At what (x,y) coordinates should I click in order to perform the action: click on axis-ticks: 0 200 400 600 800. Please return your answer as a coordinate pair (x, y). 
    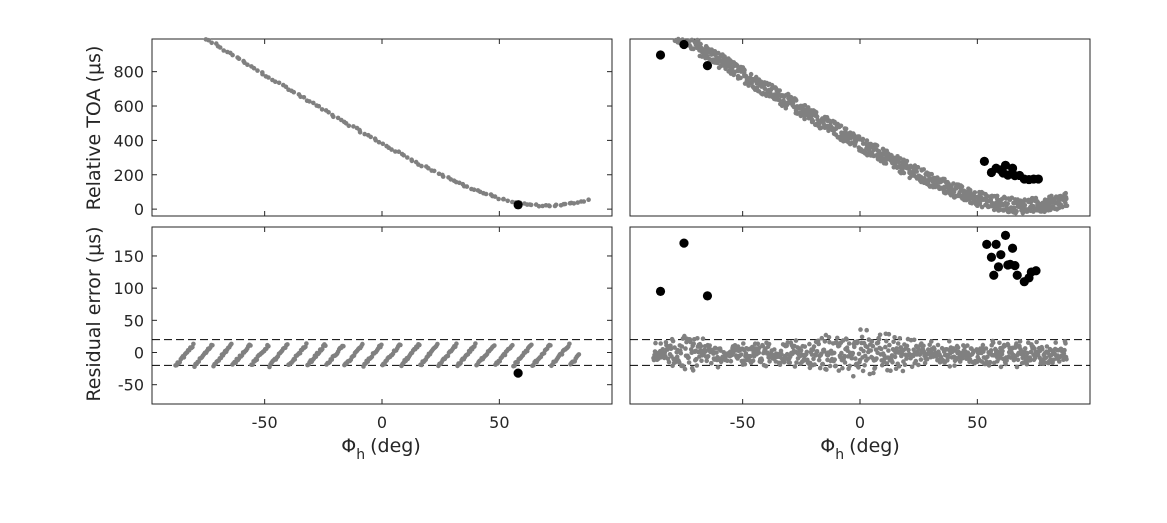
    Looking at the image, I should click on (362, 129).